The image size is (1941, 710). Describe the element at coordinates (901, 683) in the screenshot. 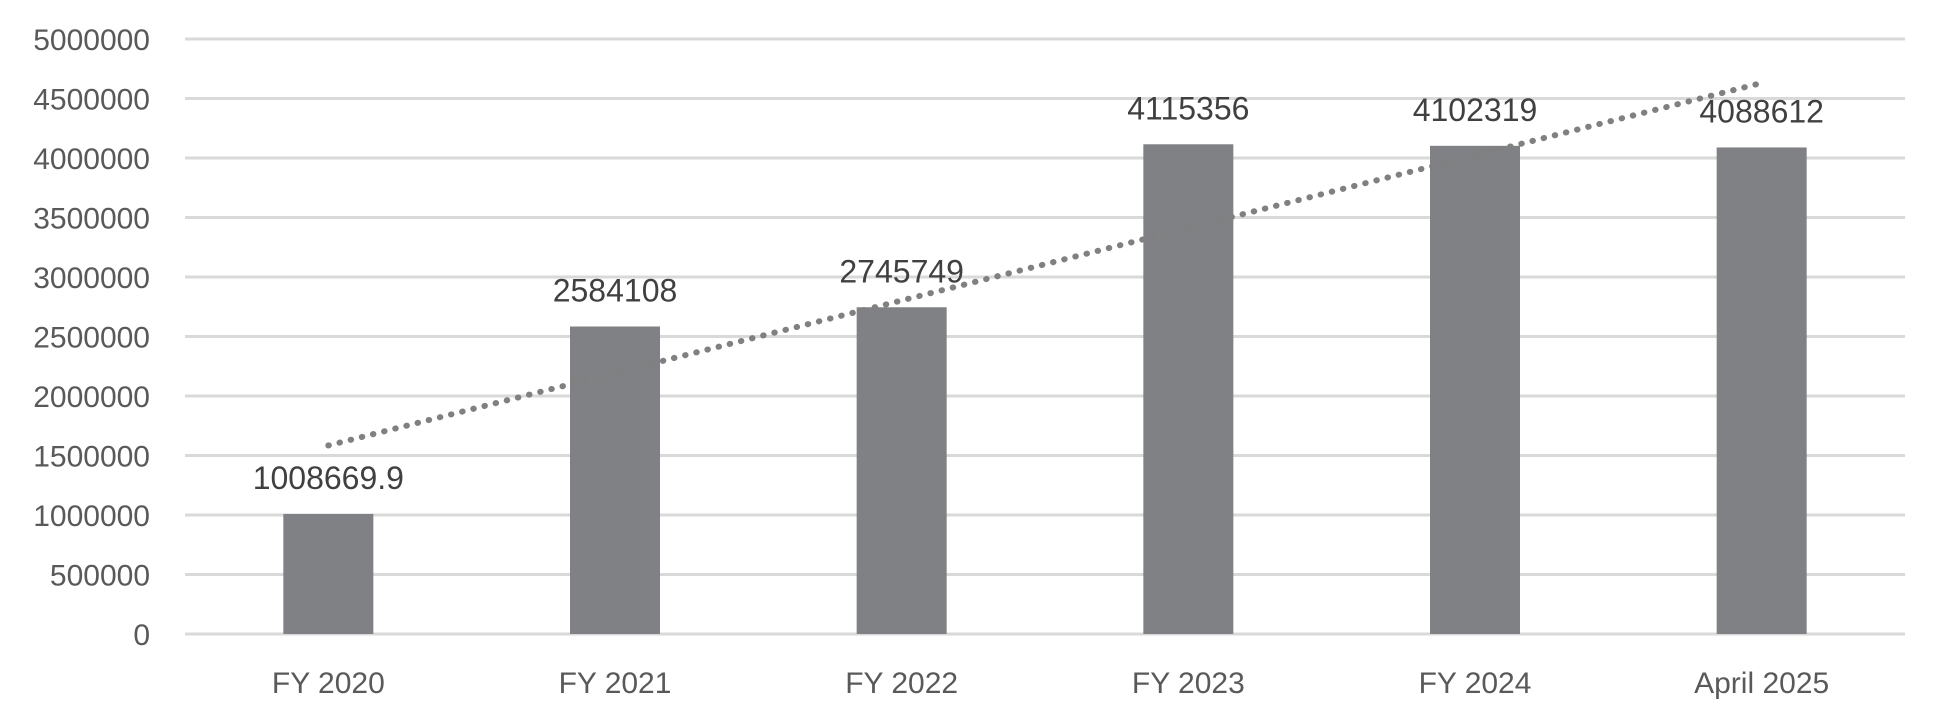

I see `x-tick-label: FY 2022` at that location.